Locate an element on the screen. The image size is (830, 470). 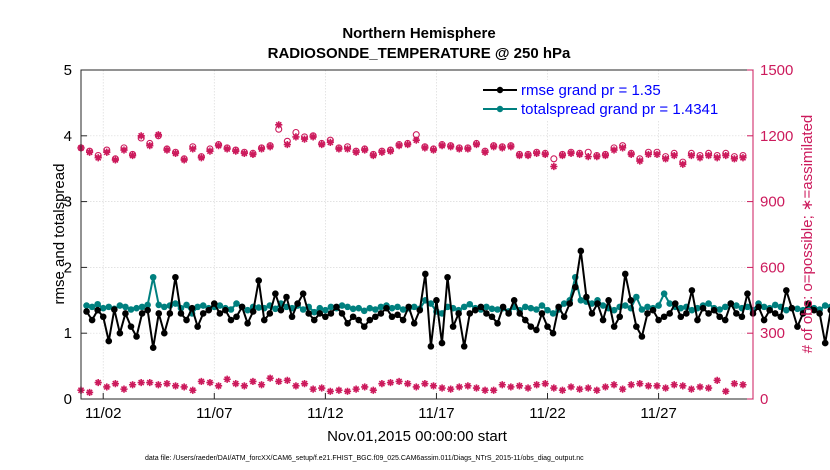
legend-rmse-marker is located at coordinates (500, 90).